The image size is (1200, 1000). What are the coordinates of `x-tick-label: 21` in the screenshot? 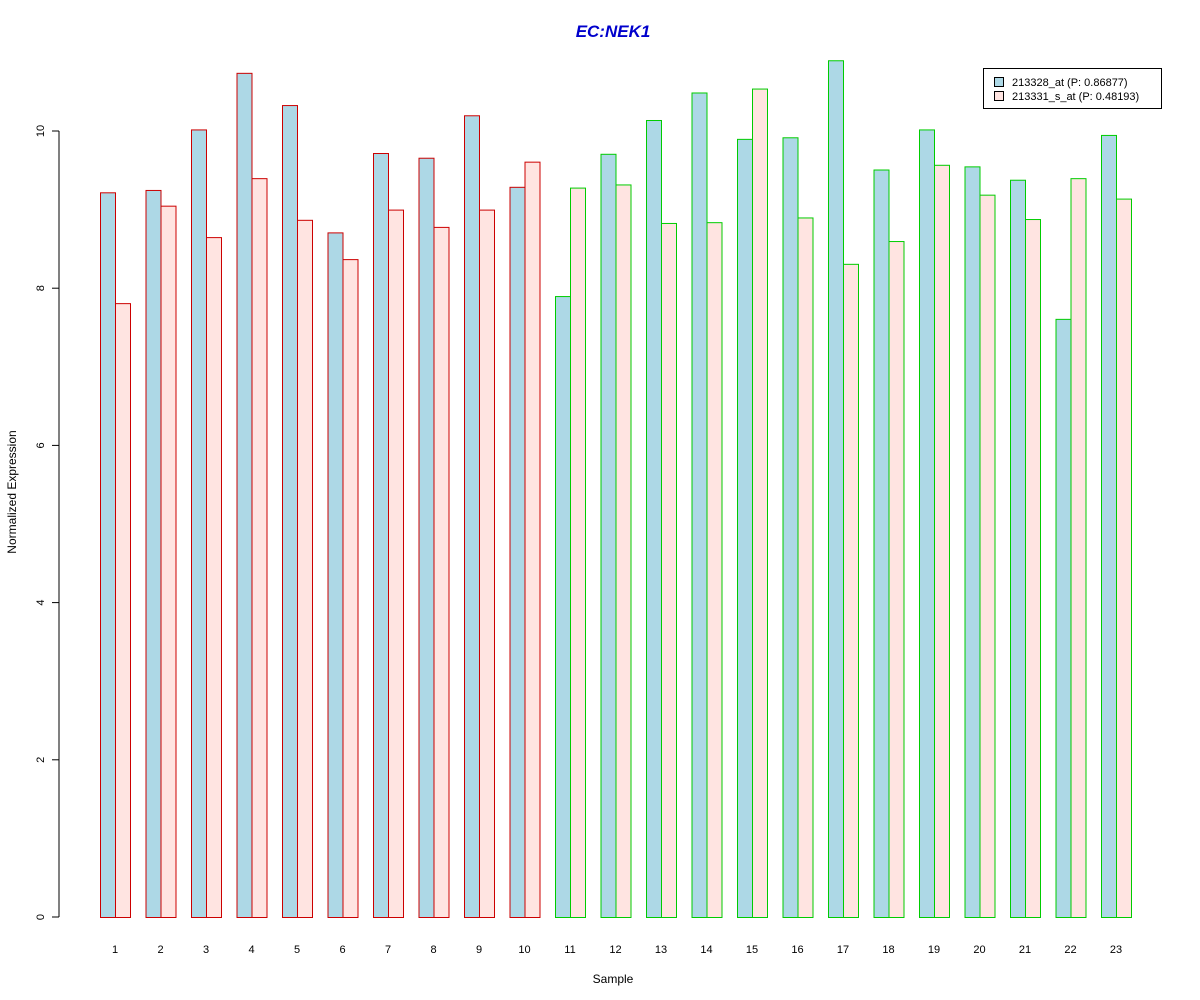 It's located at (1025, 950).